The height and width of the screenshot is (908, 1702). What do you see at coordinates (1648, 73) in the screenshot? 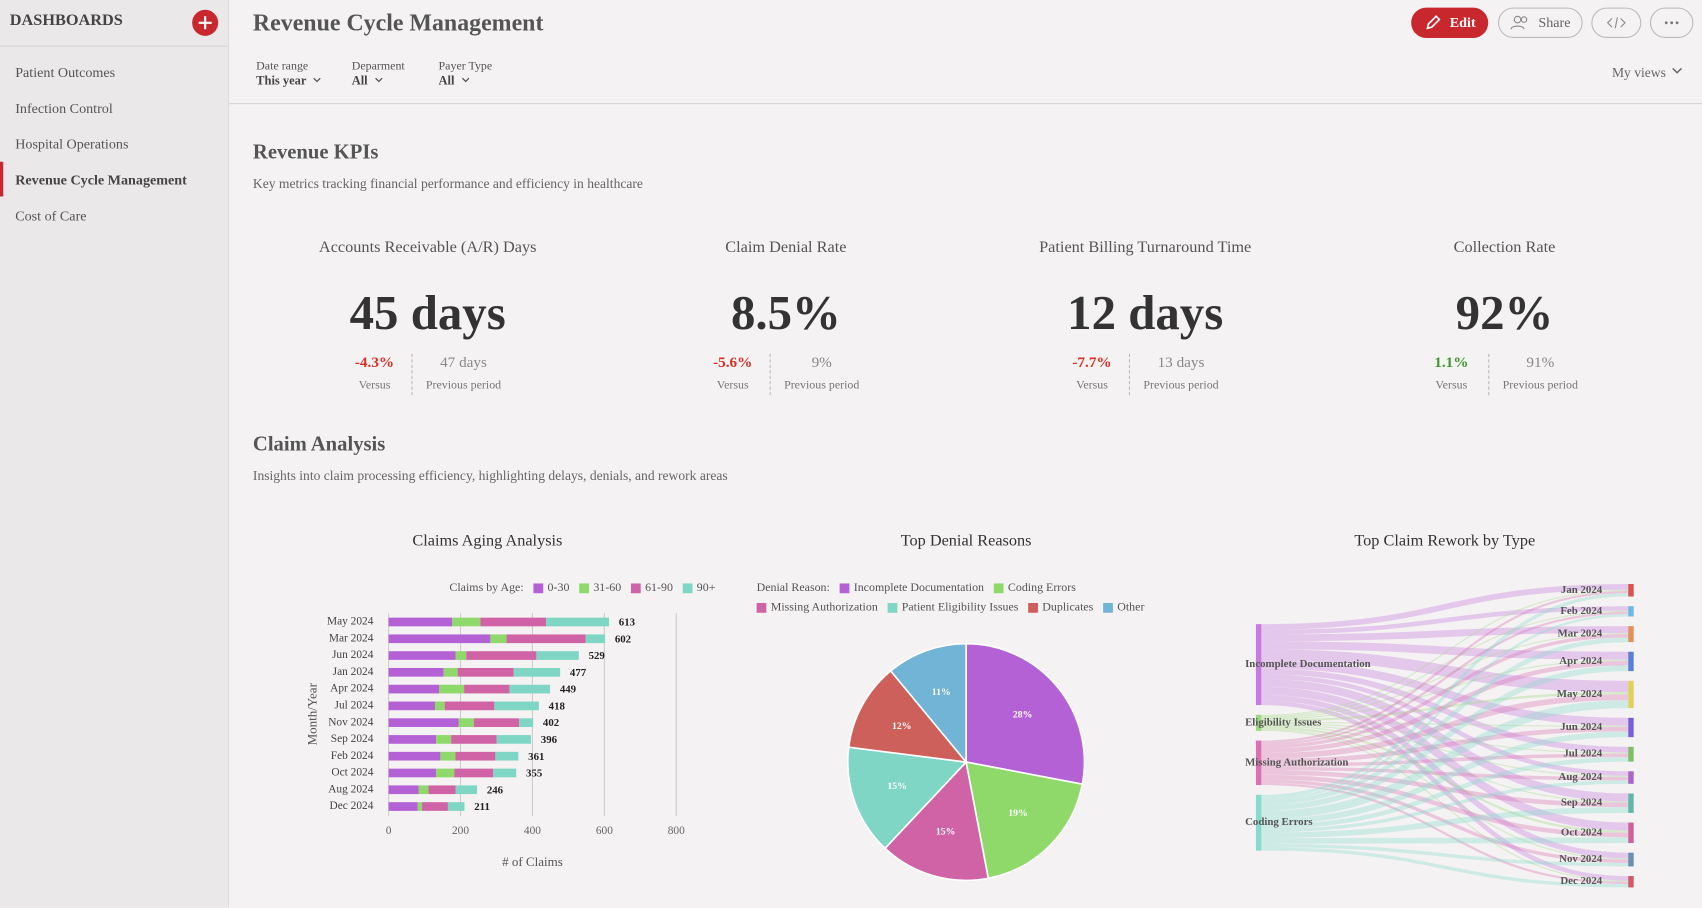
I see `my-views: My views` at bounding box center [1648, 73].